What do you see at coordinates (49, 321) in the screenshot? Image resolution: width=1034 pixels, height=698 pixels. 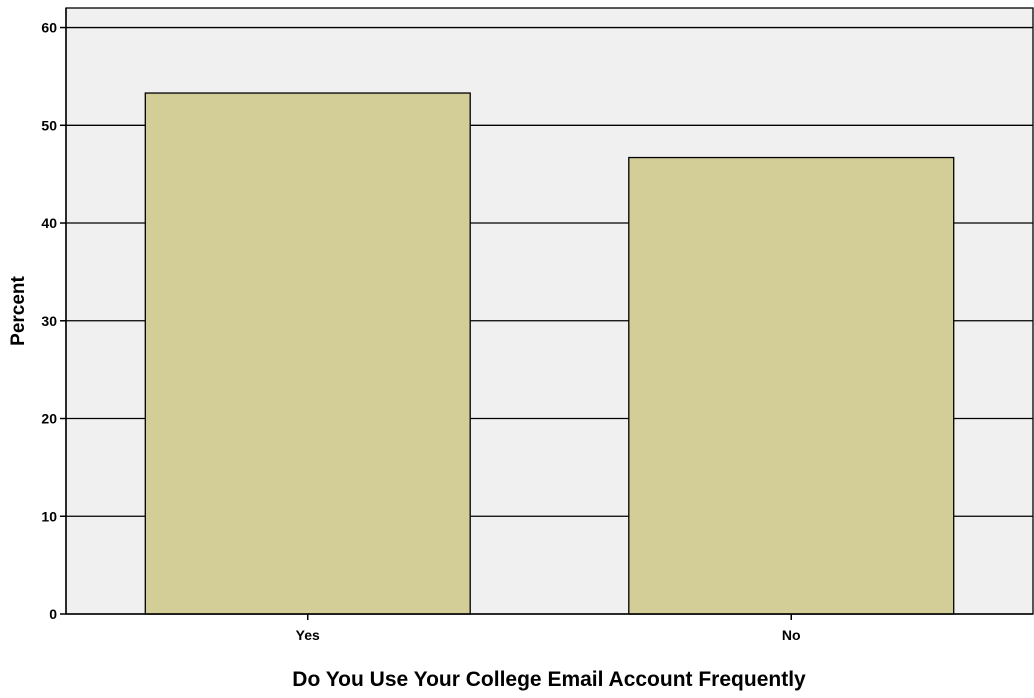 I see `y-tick-label: 30` at bounding box center [49, 321].